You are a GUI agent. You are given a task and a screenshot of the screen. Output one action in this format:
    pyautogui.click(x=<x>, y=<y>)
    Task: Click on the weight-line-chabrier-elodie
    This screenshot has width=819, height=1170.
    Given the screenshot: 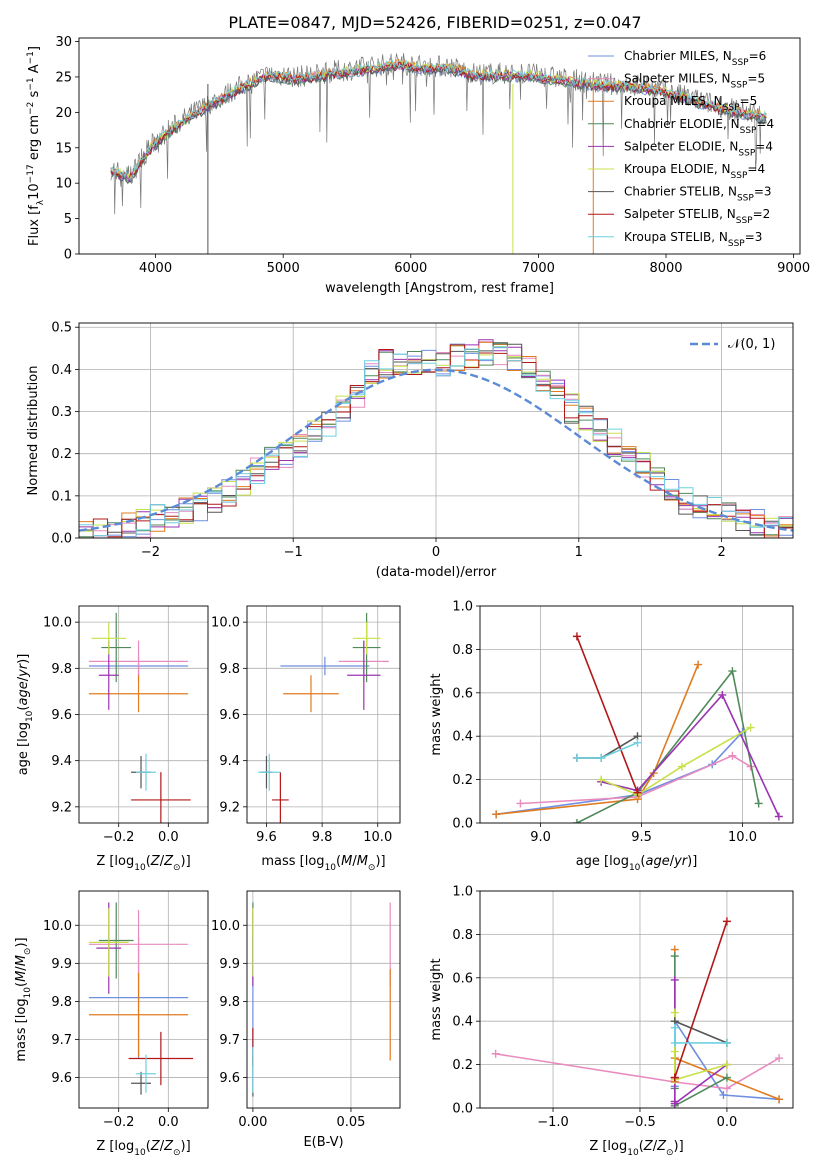 What is the action you would take?
    pyautogui.click(x=668, y=746)
    